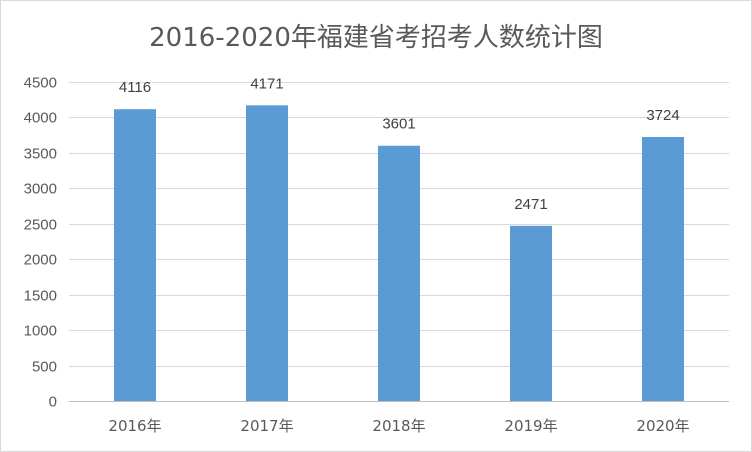 The image size is (752, 452). Describe the element at coordinates (135, 87) in the screenshot. I see `data-label: 4116` at that location.